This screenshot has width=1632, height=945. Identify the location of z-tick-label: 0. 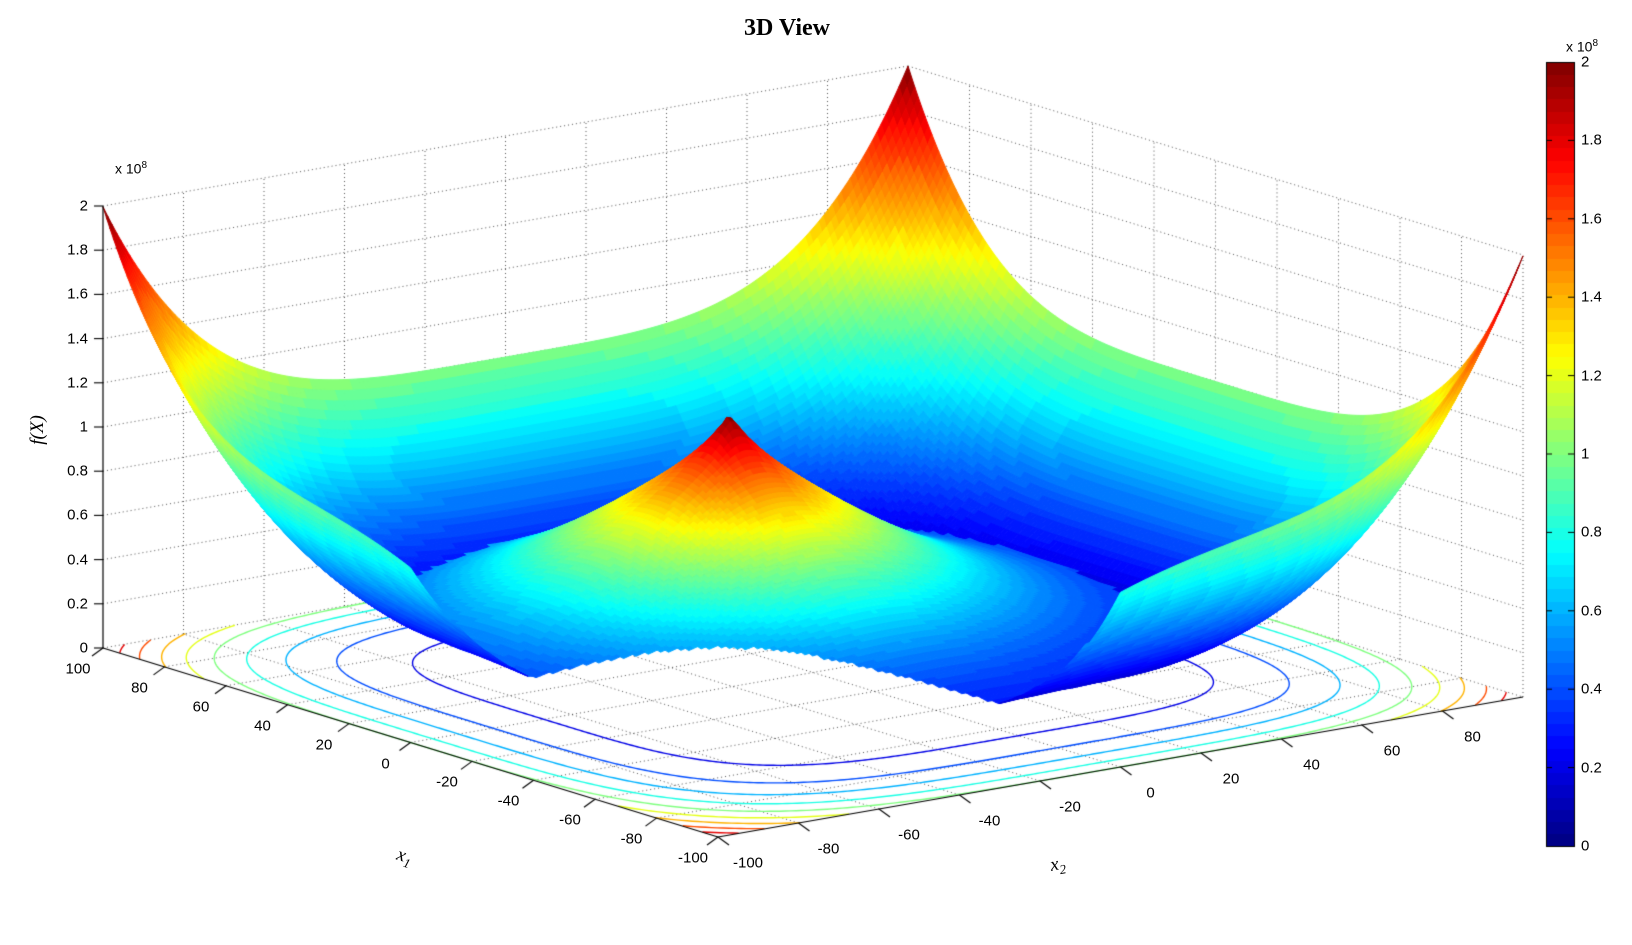
(83, 648).